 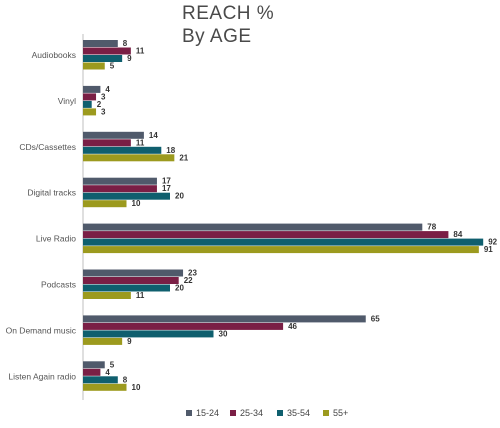 I want to click on category-label: Audiobooks, so click(x=54, y=55).